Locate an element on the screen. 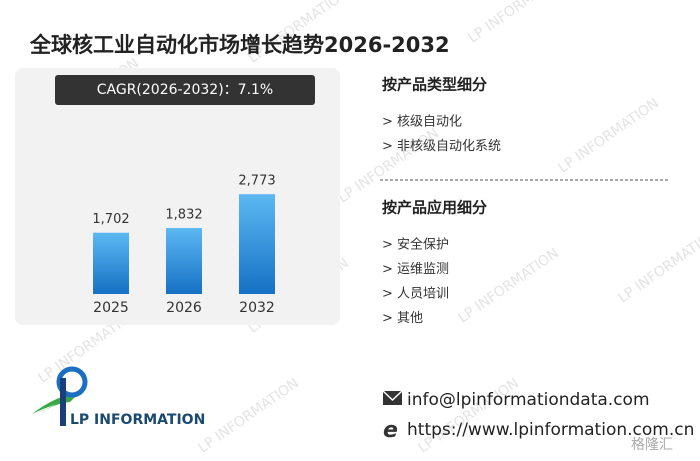 The height and width of the screenshot is (461, 700). segment-item: > 安全保护 is located at coordinates (415, 245).